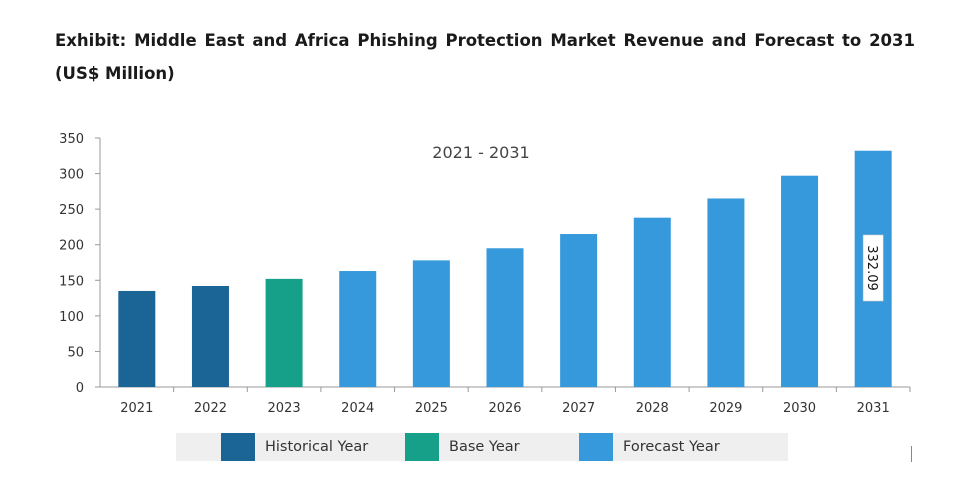 The image size is (953, 503). I want to click on data-label-2031: 332.09, so click(873, 268).